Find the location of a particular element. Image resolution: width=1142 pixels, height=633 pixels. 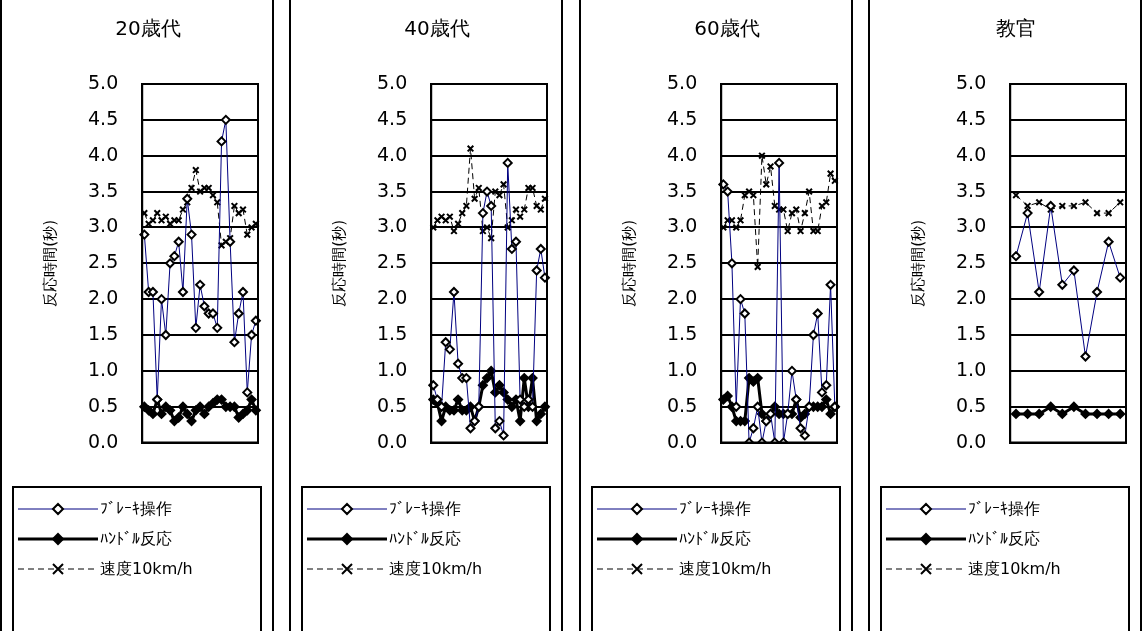

chart-title: 20歳代 is located at coordinates (148, 28).